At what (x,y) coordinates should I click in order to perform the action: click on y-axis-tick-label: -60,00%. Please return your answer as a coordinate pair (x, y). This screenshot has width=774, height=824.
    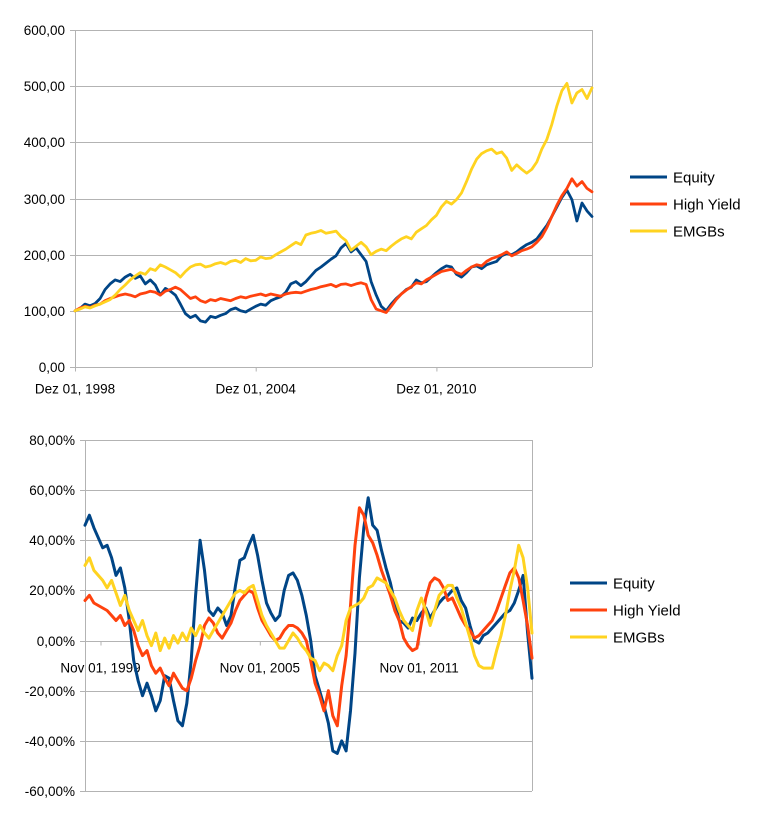
    Looking at the image, I should click on (50, 791).